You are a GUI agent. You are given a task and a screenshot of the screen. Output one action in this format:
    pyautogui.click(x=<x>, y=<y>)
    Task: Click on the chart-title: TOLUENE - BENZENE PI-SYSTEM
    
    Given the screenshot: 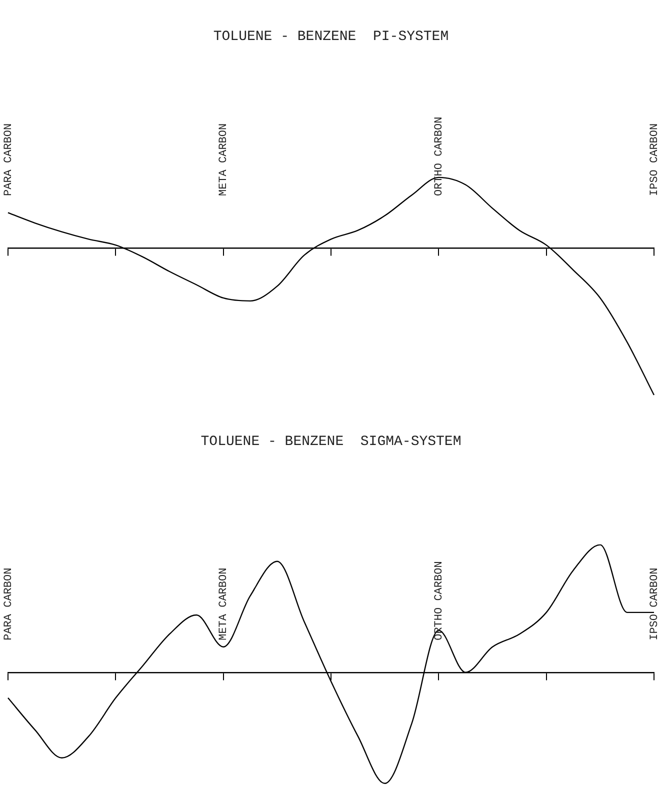 What is the action you would take?
    pyautogui.click(x=331, y=37)
    